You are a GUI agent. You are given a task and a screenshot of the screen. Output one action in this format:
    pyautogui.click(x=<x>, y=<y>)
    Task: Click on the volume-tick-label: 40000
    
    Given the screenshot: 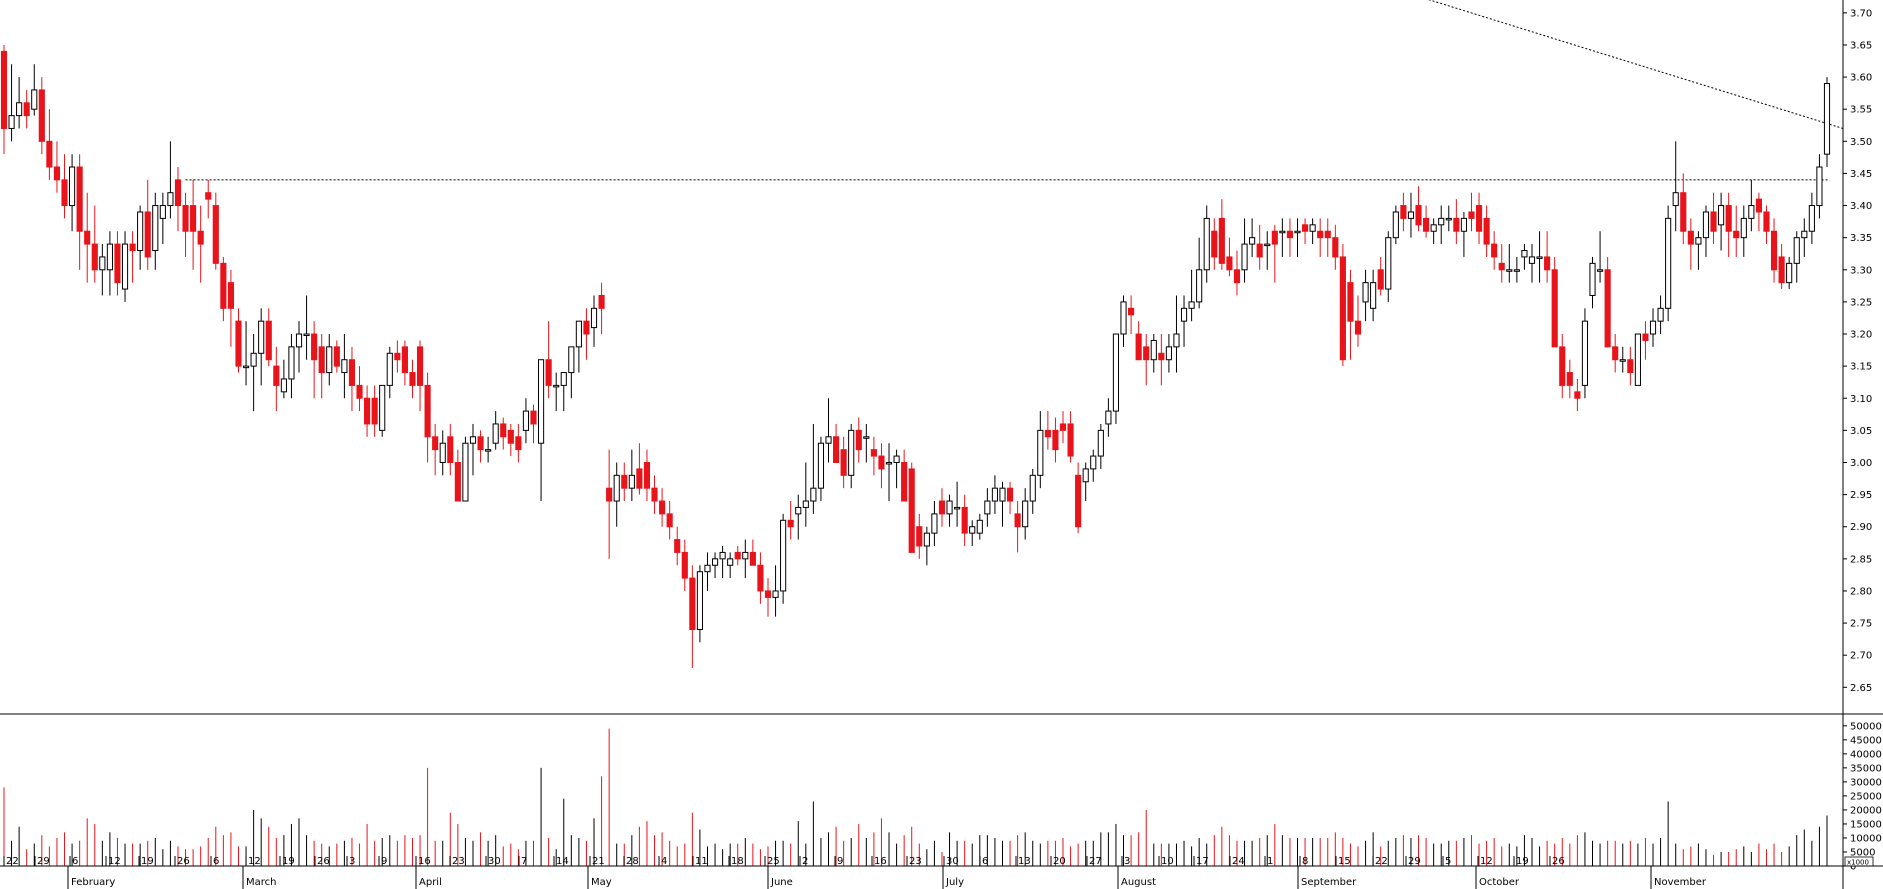 What is the action you would take?
    pyautogui.click(x=1866, y=754)
    